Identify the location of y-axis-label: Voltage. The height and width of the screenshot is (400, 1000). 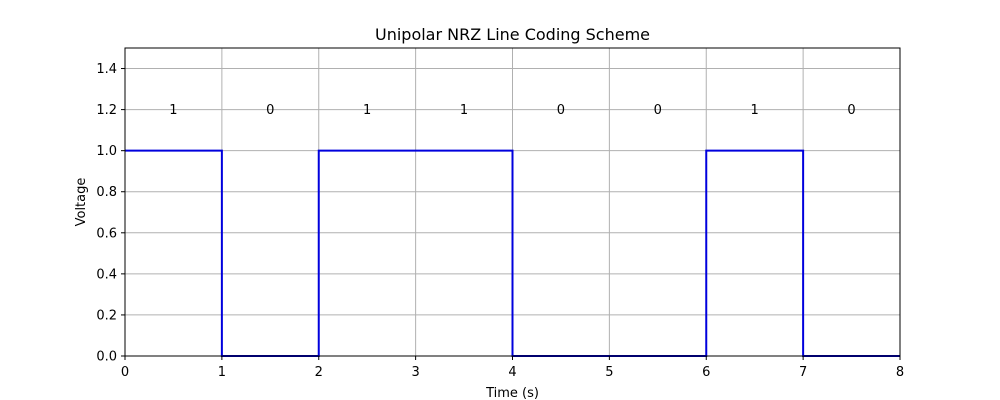
(81, 202).